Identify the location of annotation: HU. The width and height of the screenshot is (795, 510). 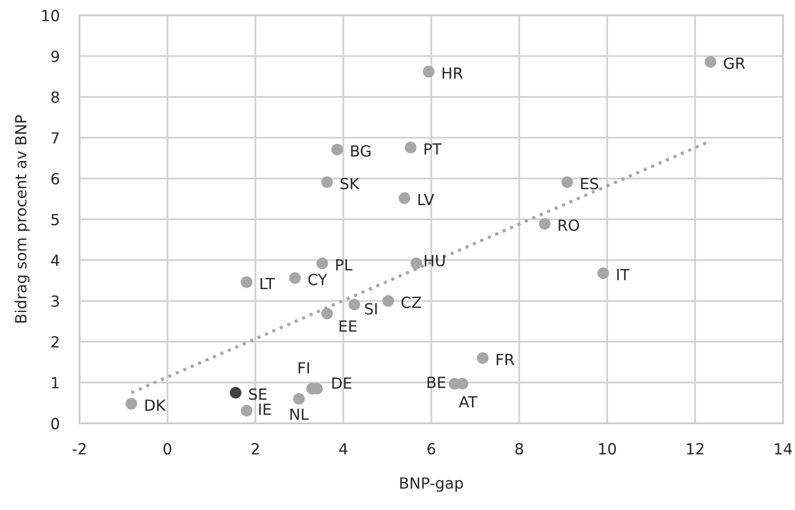
(434, 260).